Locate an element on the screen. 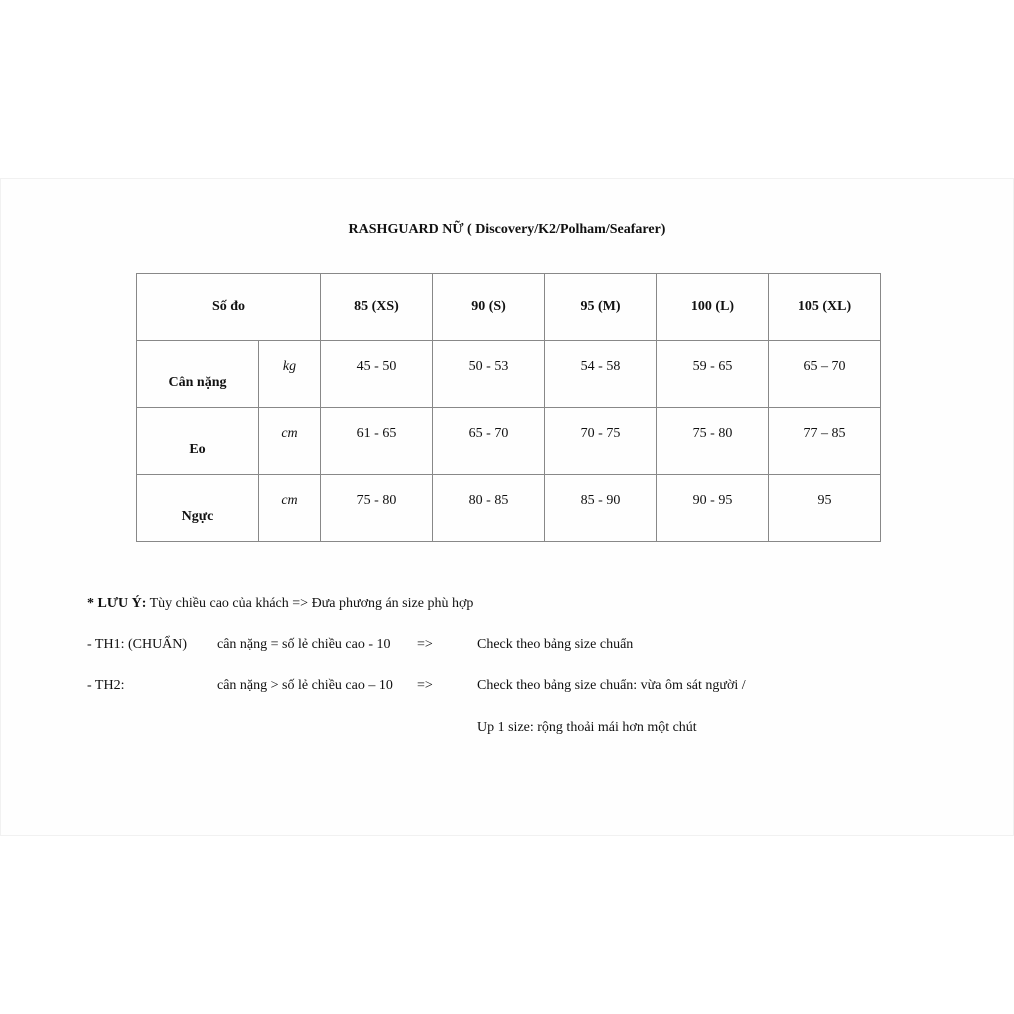 The height and width of the screenshot is (1014, 1014). row-unit: kg is located at coordinates (289, 366).